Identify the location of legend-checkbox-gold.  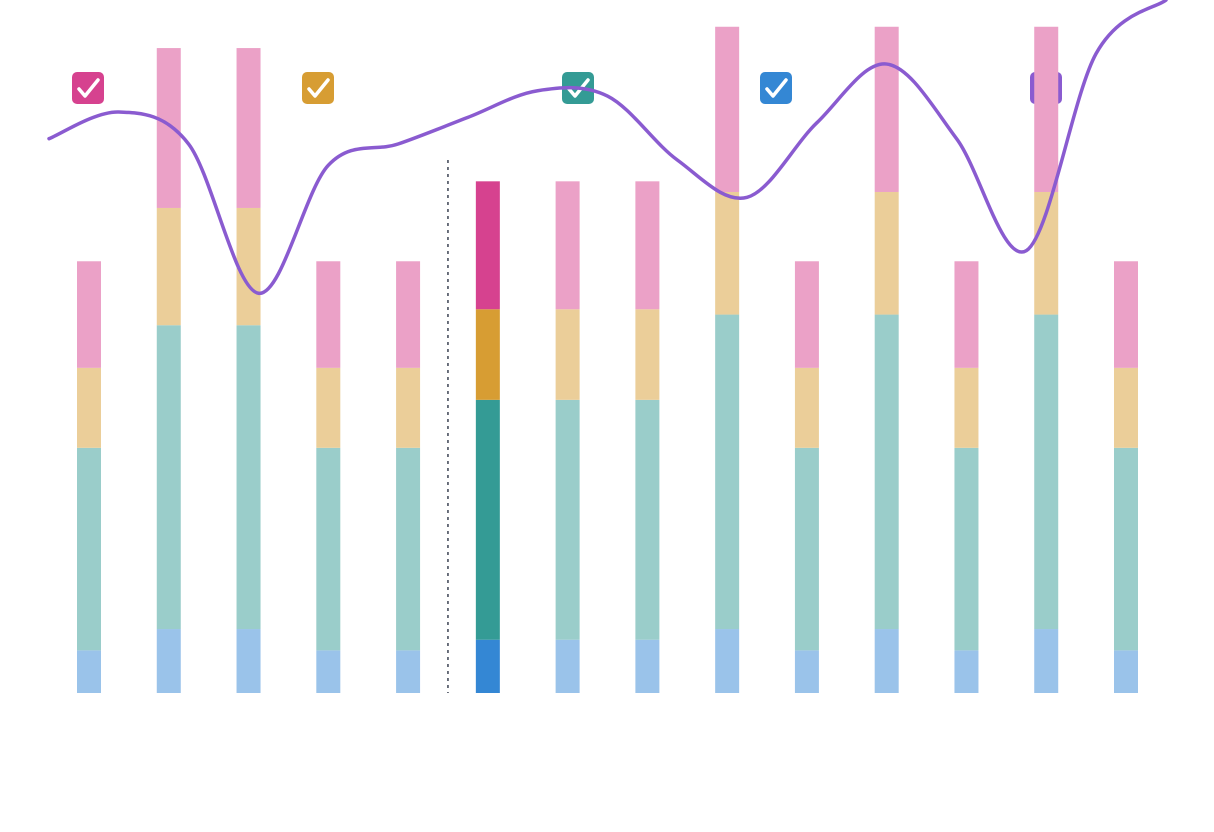
(318, 88).